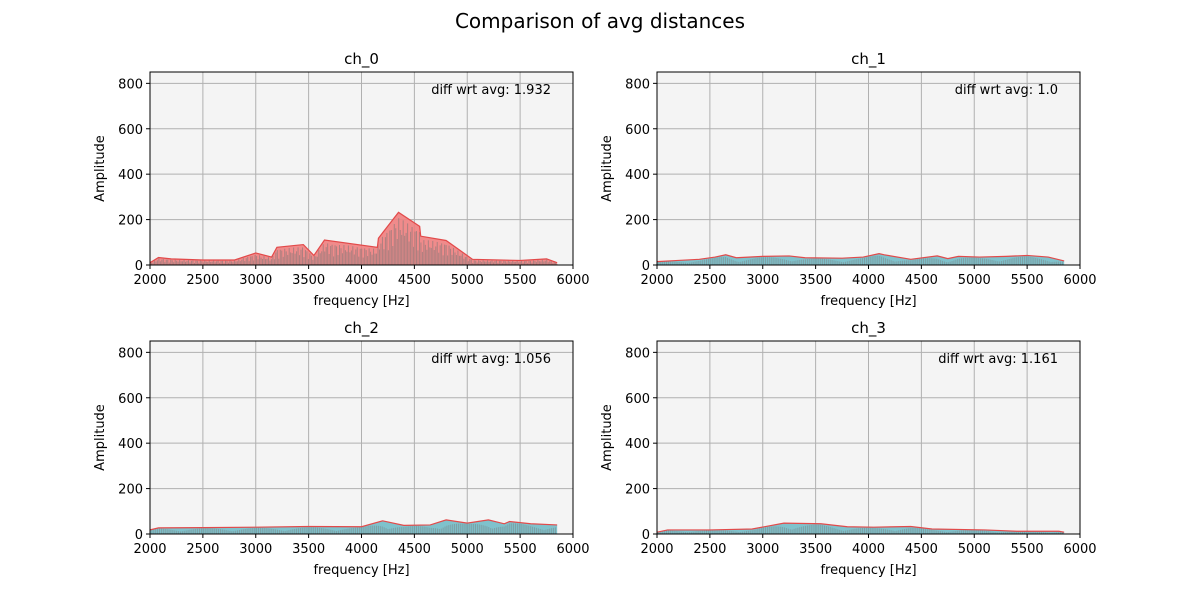 This screenshot has height=600, width=1200. What do you see at coordinates (491, 359) in the screenshot?
I see `diff-annotation: diff wrt avg: 1.056` at bounding box center [491, 359].